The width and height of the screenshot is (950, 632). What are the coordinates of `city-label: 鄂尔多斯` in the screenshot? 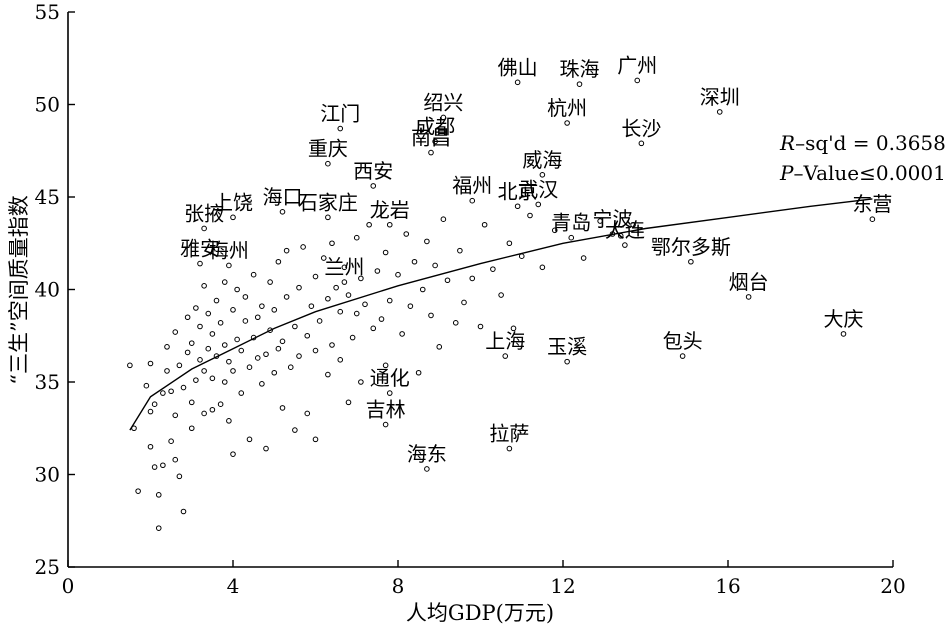 It's located at (691, 247).